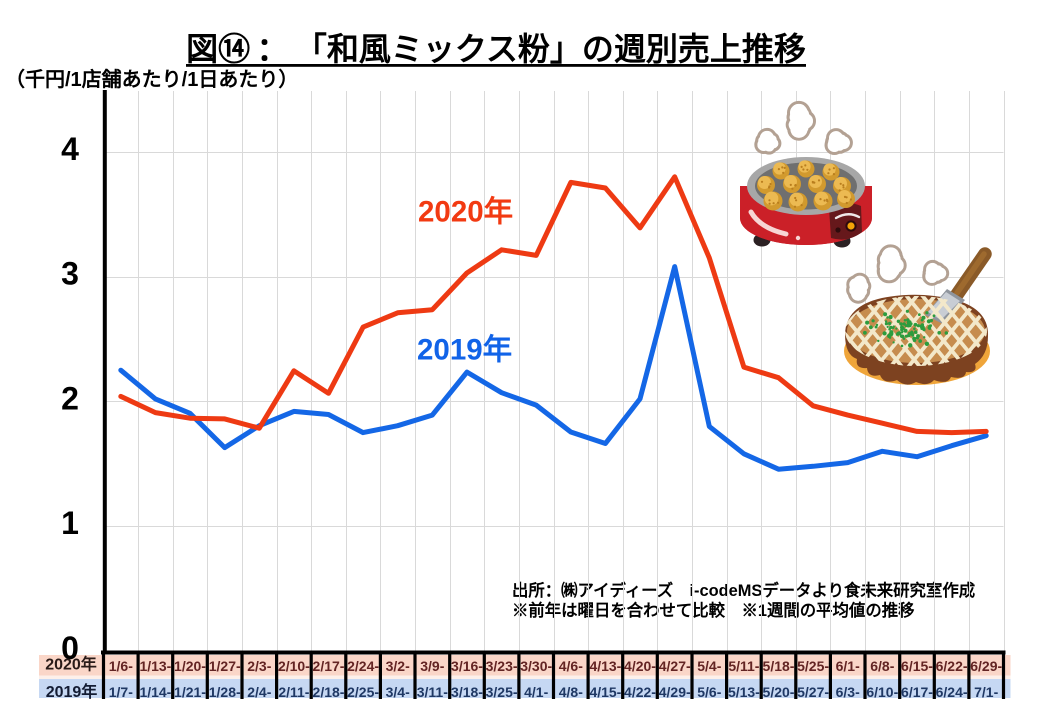 This screenshot has height=720, width=1040. I want to click on svg-text: 7/1-, so click(986, 692).